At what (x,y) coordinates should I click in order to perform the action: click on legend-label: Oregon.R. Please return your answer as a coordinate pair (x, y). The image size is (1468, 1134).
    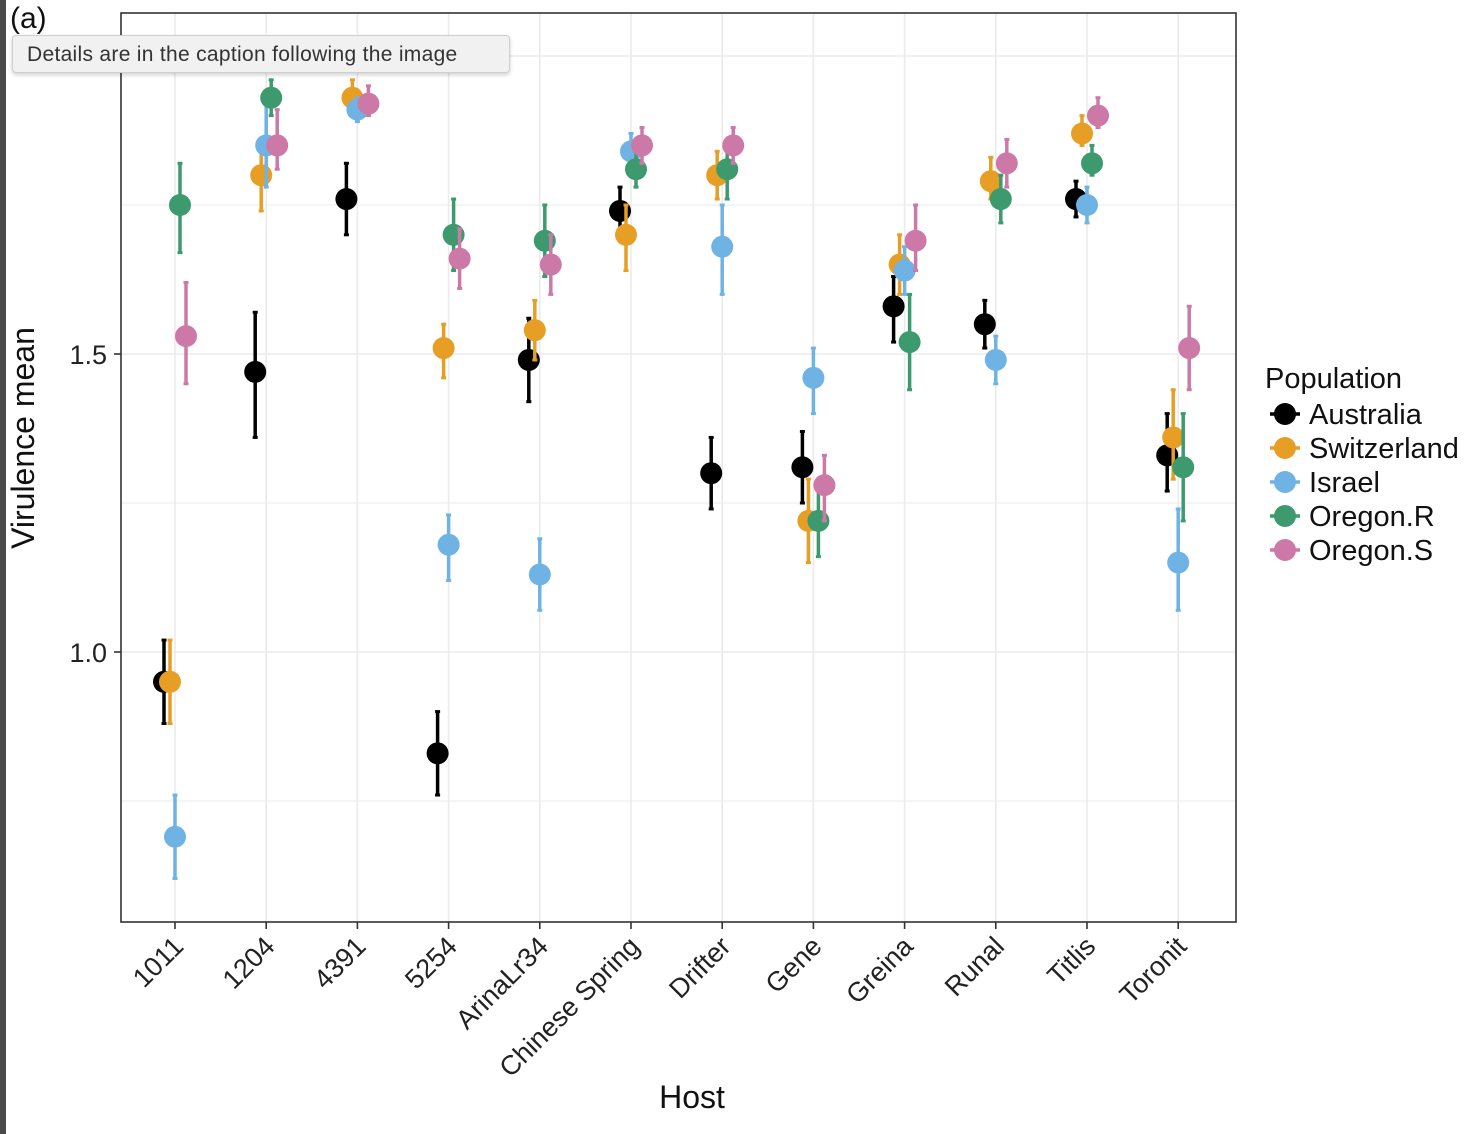
    Looking at the image, I should click on (1372, 517).